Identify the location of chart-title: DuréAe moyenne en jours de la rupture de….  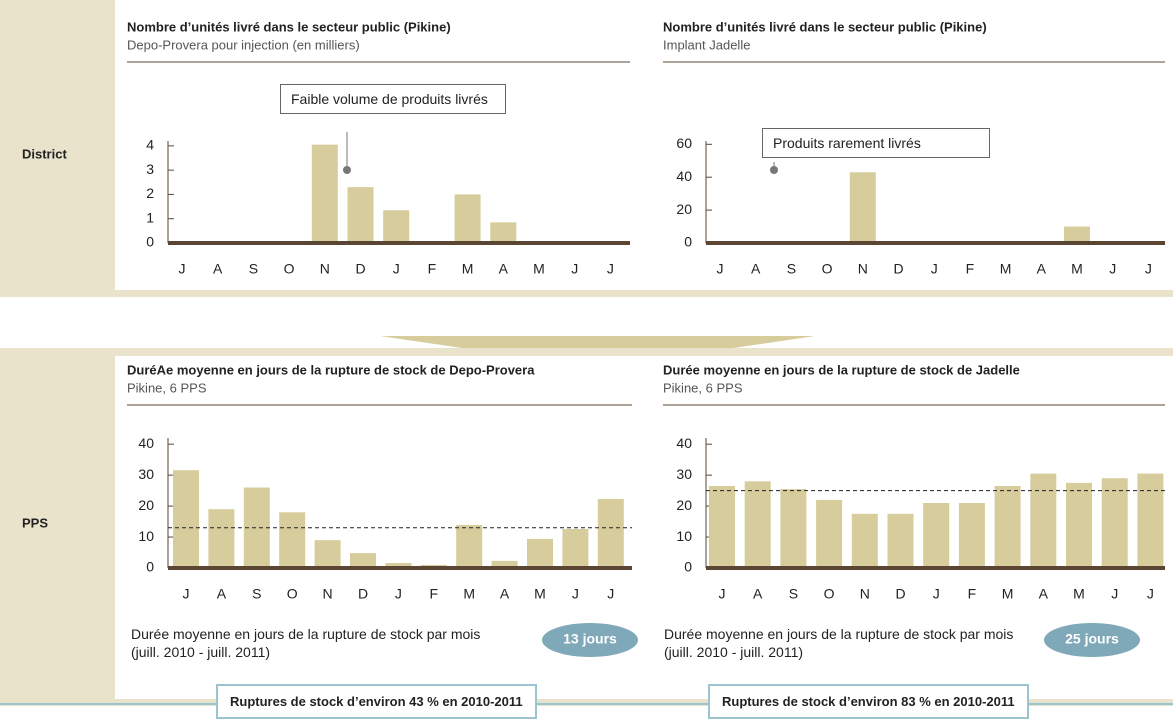
(331, 369).